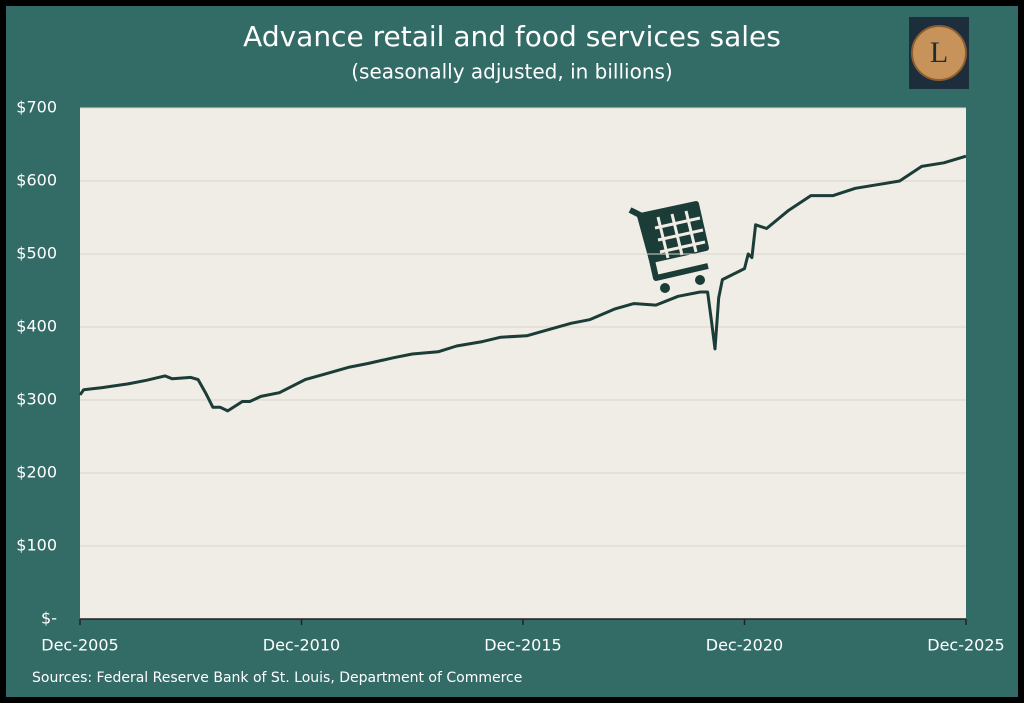 The height and width of the screenshot is (703, 1024). I want to click on y-tick-label: $100, so click(36, 545).